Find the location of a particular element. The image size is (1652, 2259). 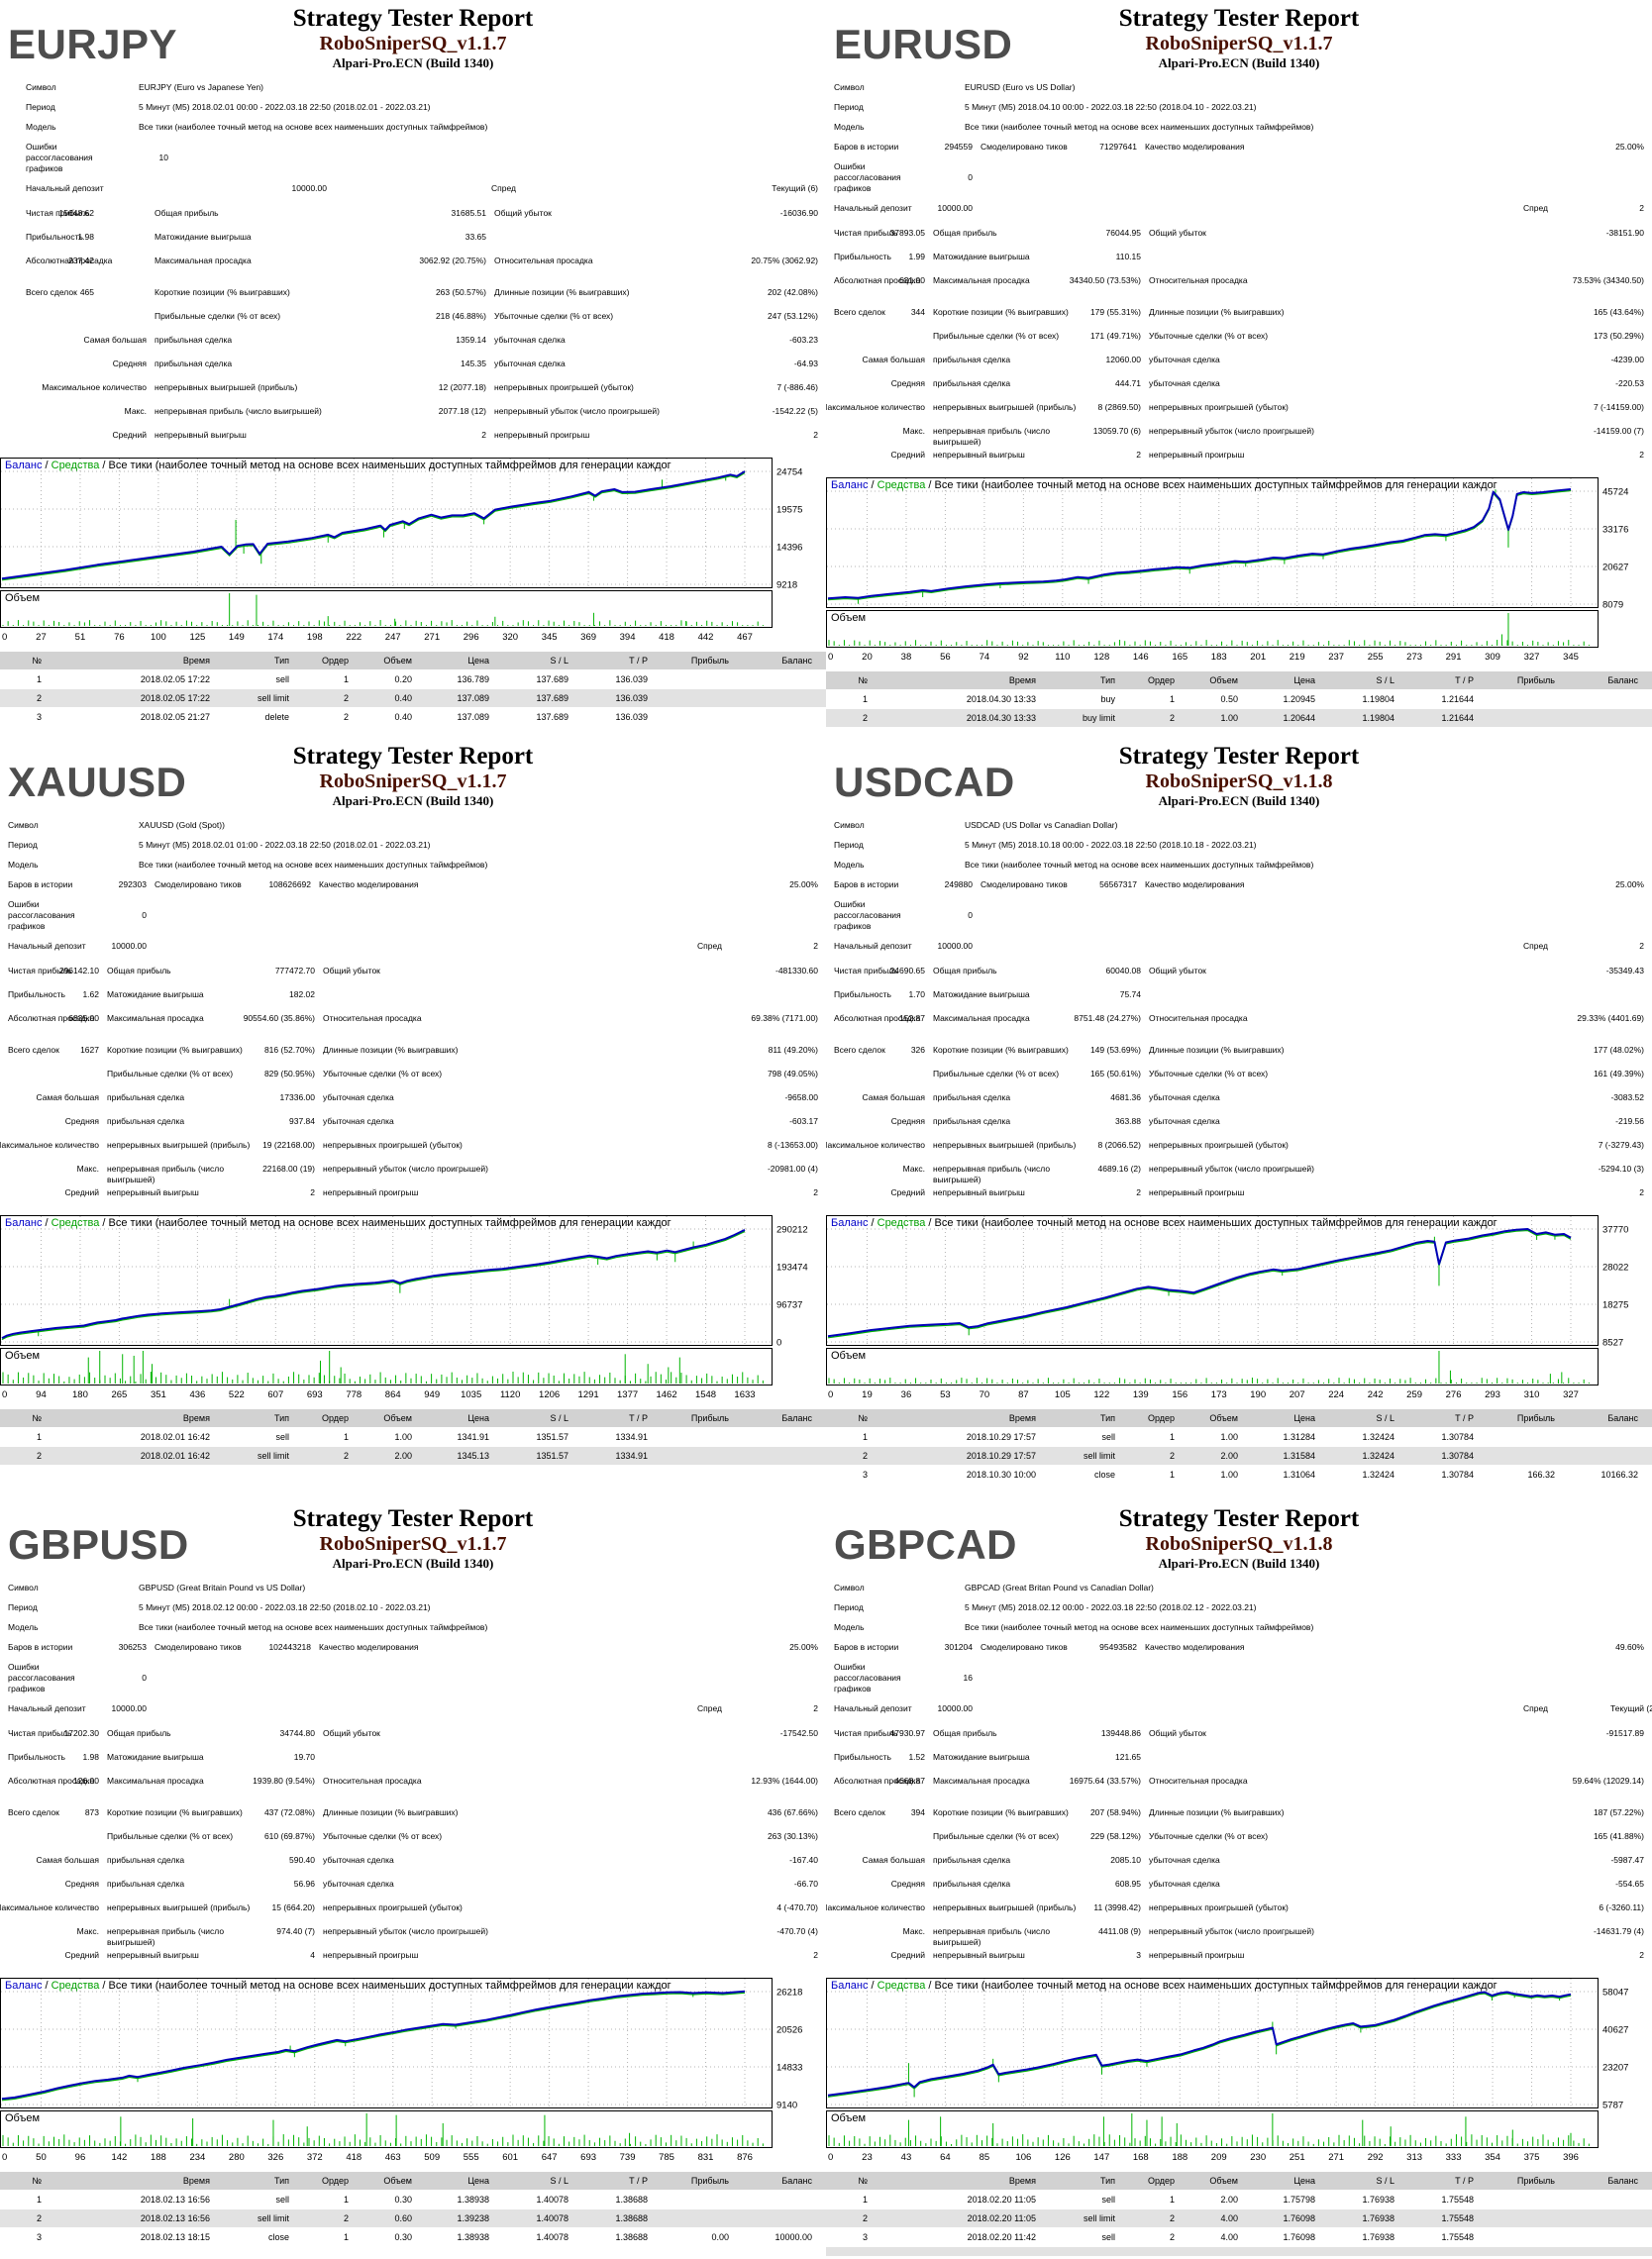

stats-cell: Чистая прибыль 17202.30 is located at coordinates (49, 1740).